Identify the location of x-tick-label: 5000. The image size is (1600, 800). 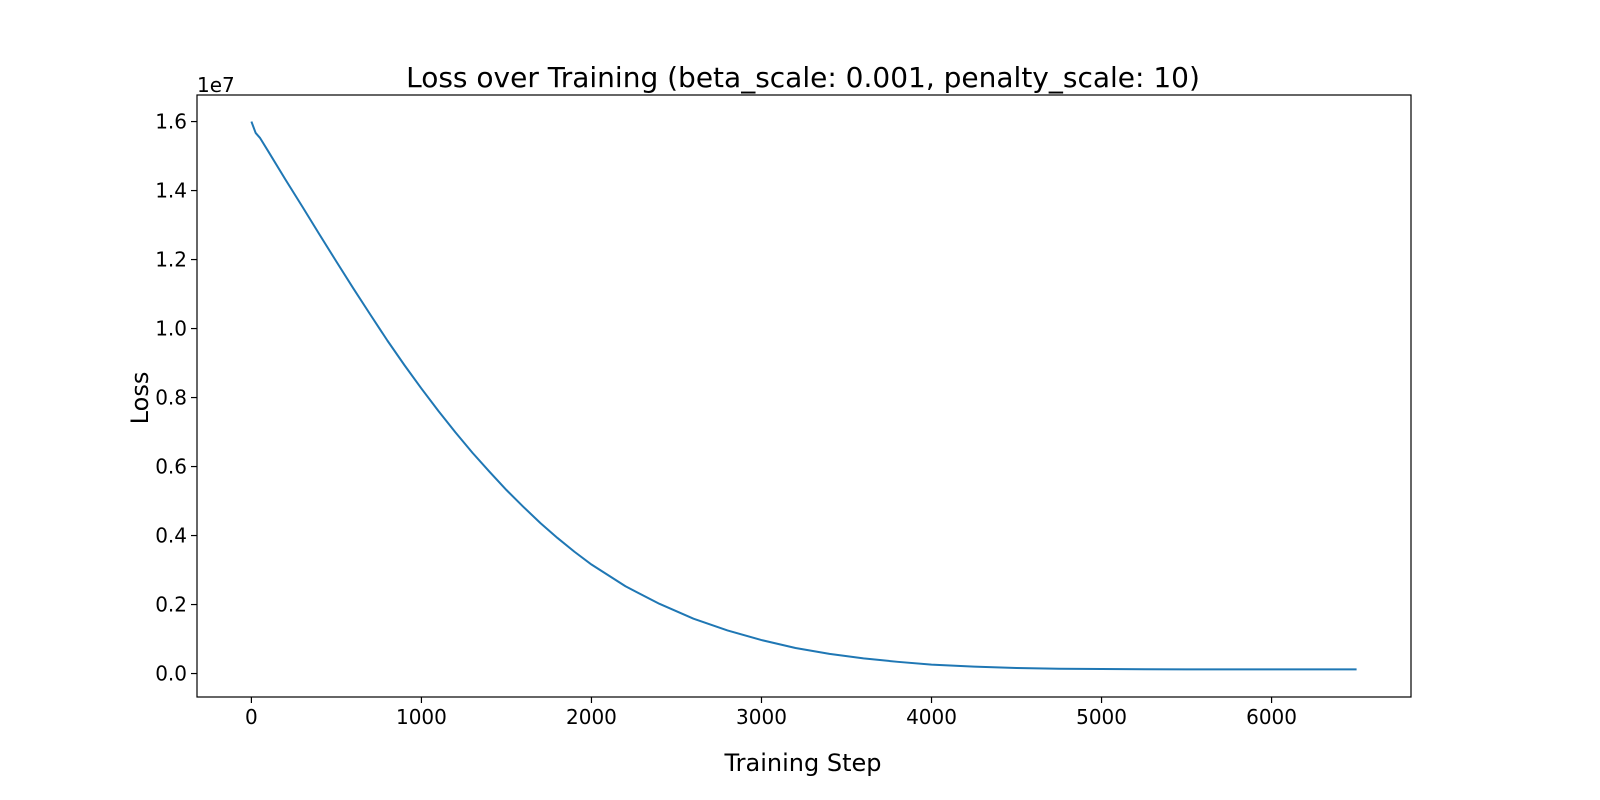
(1101, 717).